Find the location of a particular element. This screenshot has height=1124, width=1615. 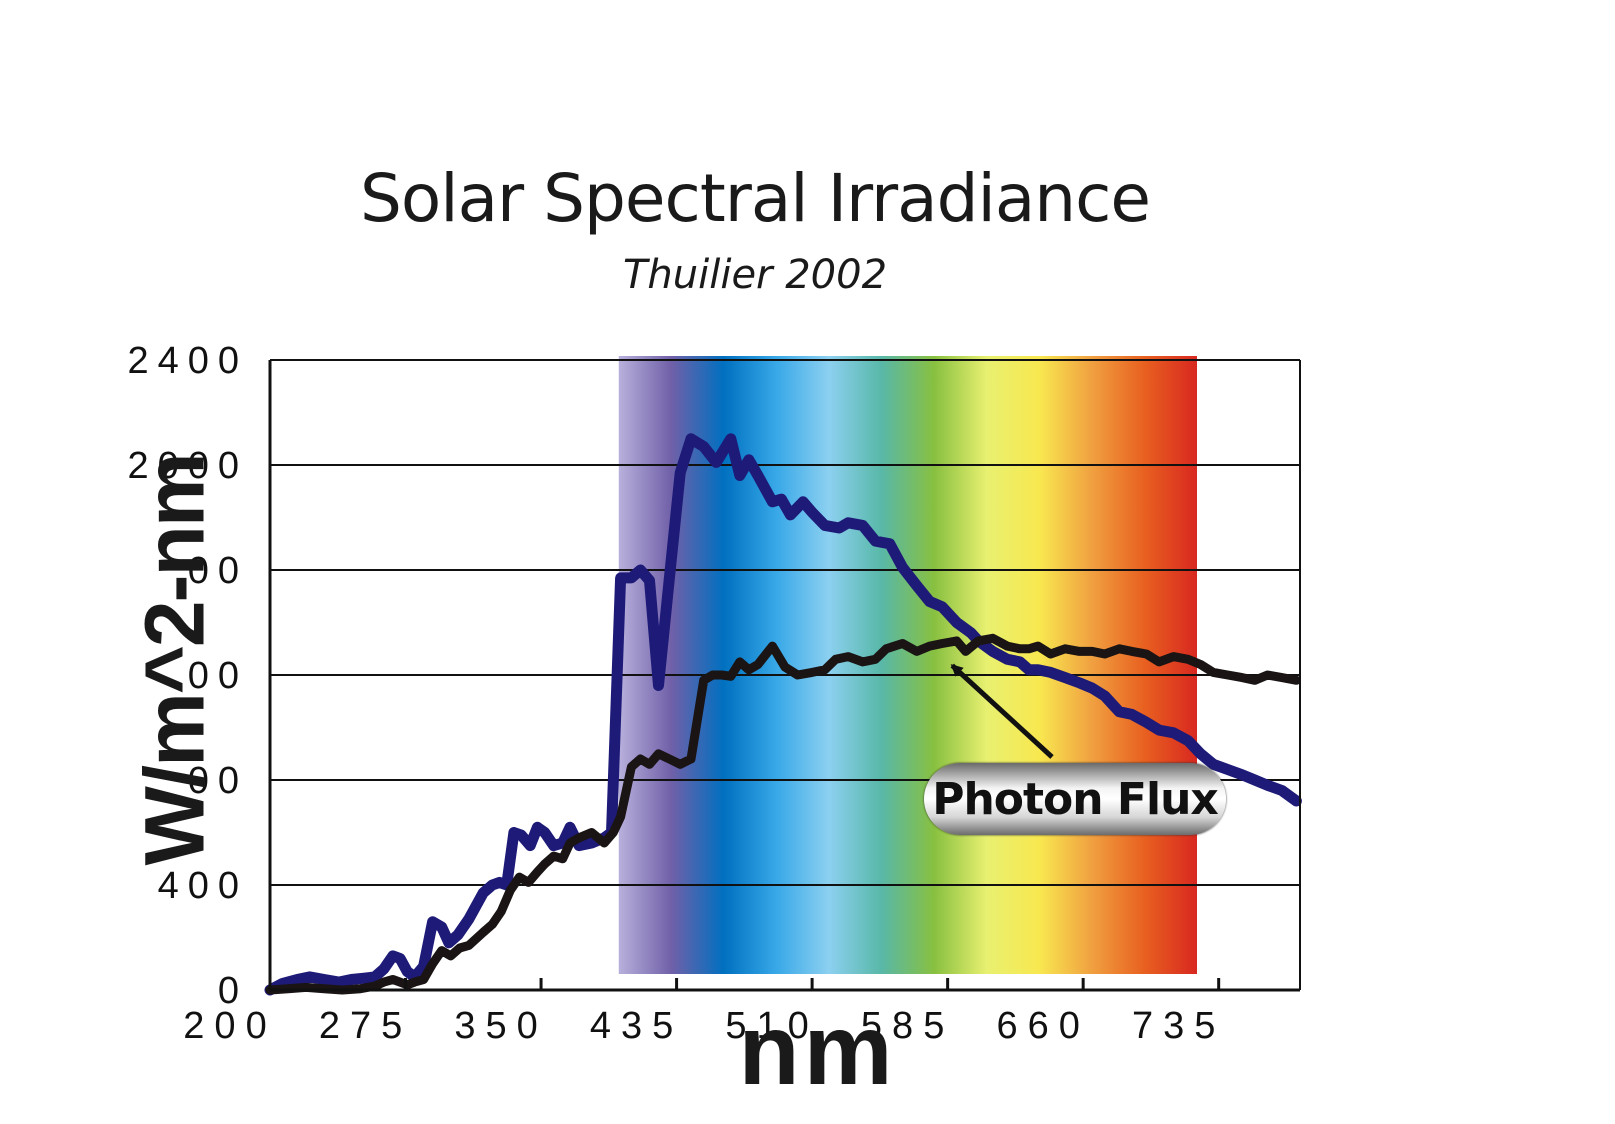

y-tick-label: 0 is located at coordinates (233, 991).